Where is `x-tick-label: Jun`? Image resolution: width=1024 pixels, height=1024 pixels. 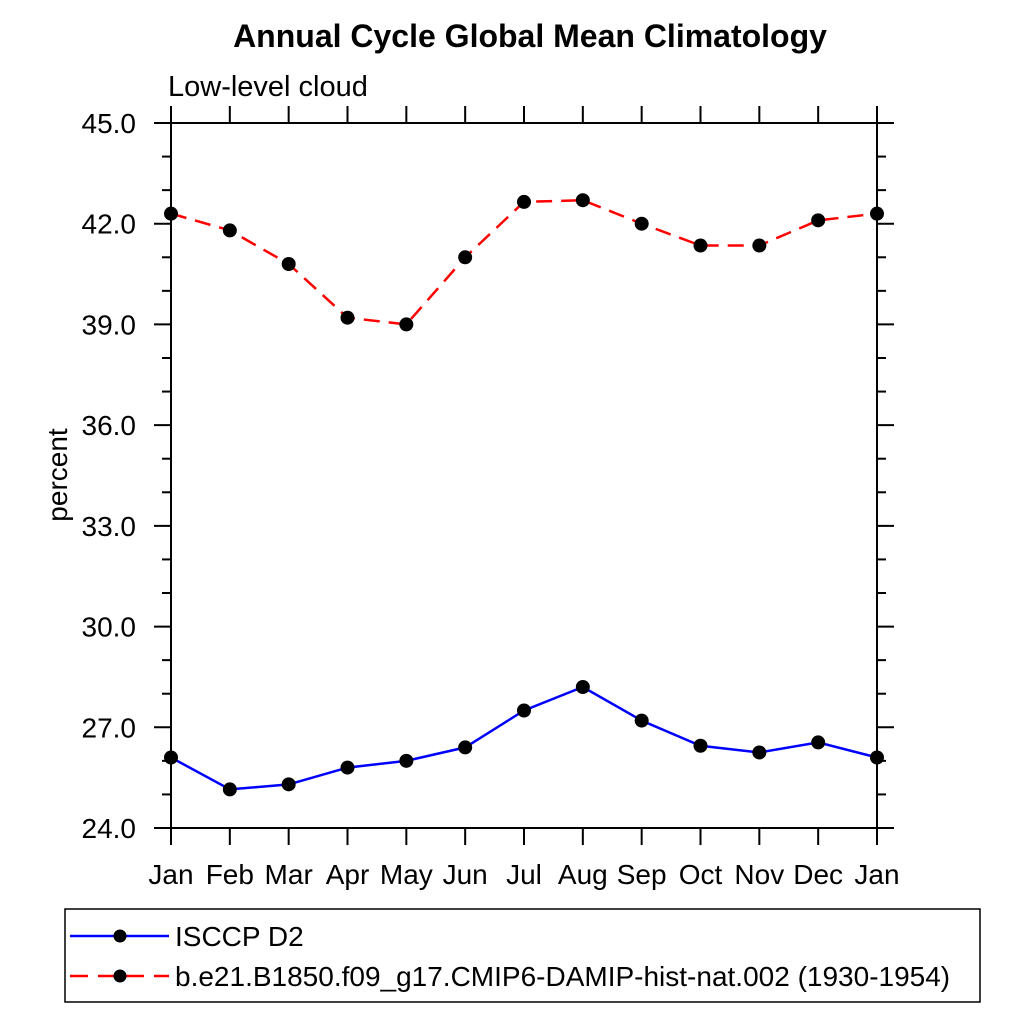
x-tick-label: Jun is located at coordinates (465, 874).